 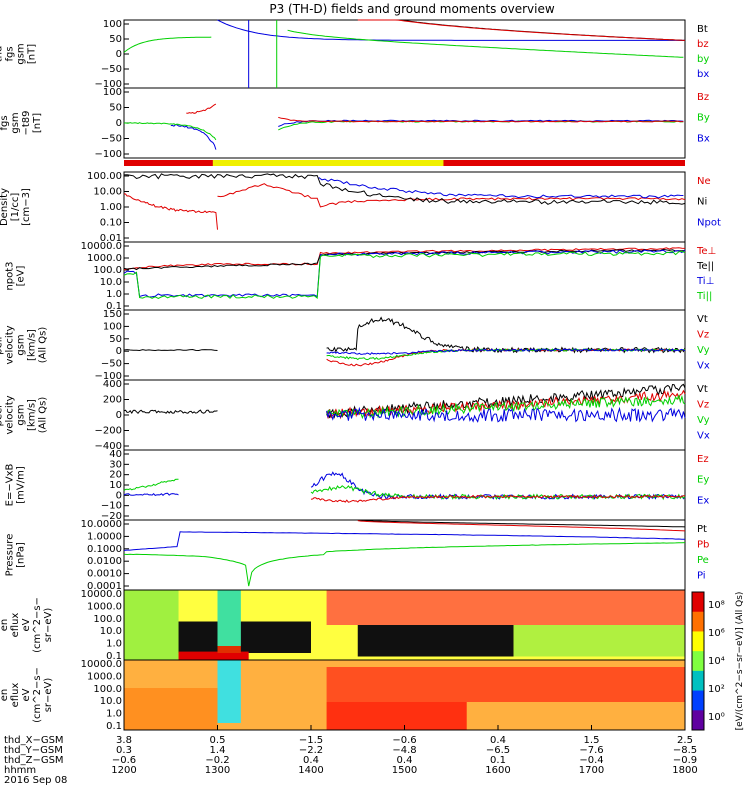 I want to click on legend-entry: bx, so click(x=703, y=74).